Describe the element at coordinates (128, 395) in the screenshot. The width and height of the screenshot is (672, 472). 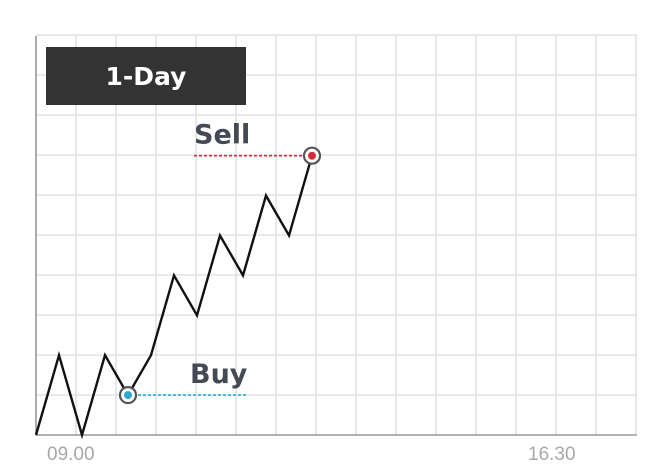
I see `buy-marker-dot` at that location.